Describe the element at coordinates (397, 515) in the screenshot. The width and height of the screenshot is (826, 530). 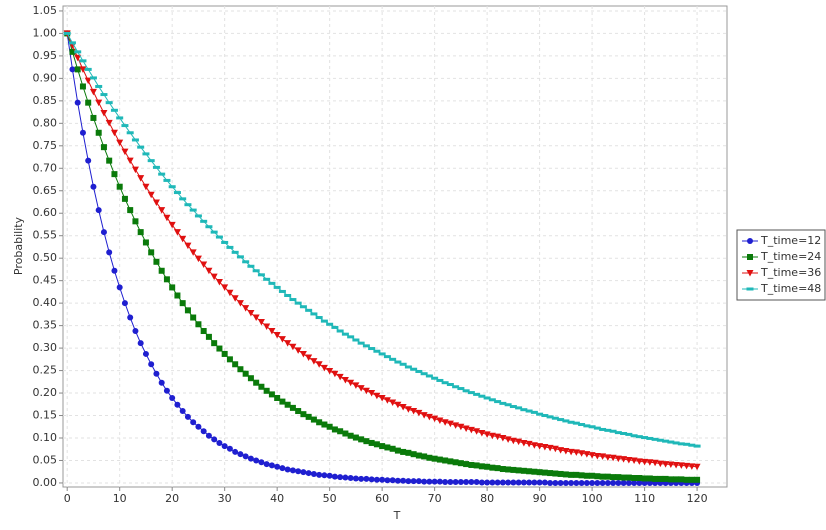
I see `x-axis-label: T` at that location.